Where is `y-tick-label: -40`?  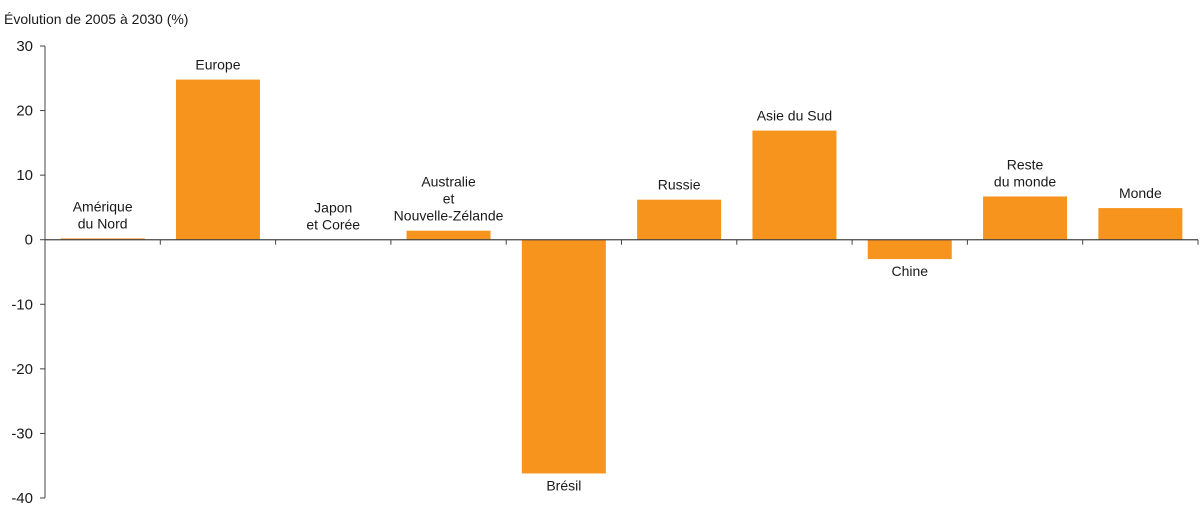 y-tick-label: -40 is located at coordinates (22, 498).